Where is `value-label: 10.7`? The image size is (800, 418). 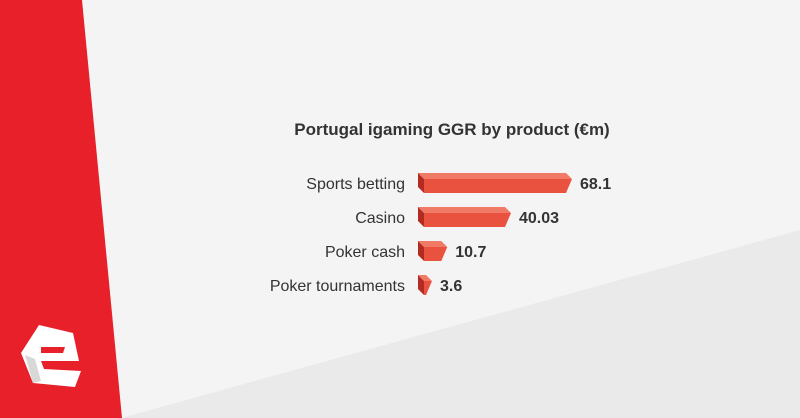
value-label: 10.7 is located at coordinates (470, 252).